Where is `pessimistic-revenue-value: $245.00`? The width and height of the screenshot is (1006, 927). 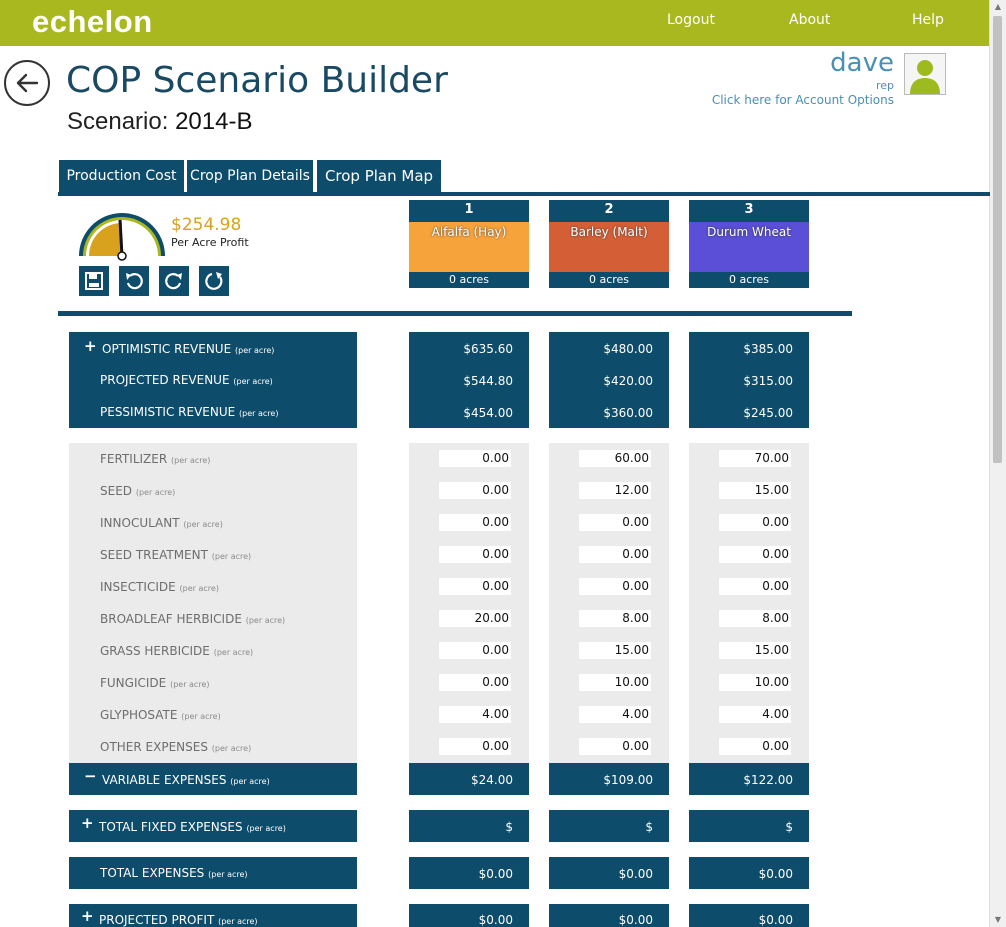 pessimistic-revenue-value: $245.00 is located at coordinates (768, 413).